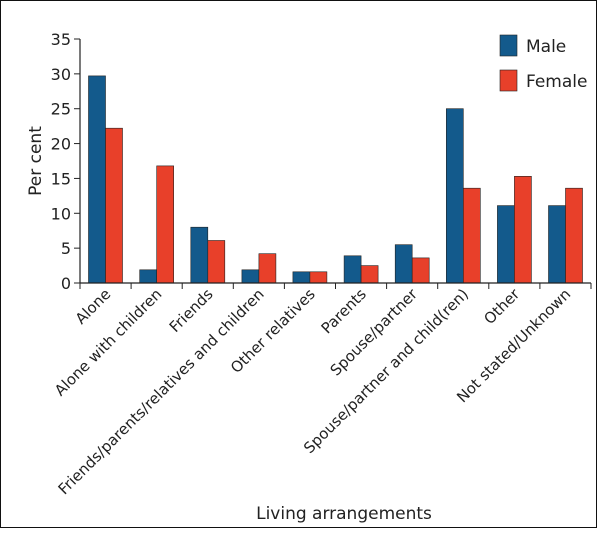 This screenshot has height=533, width=600. I want to click on y-tick-label: 5, so click(66, 248).